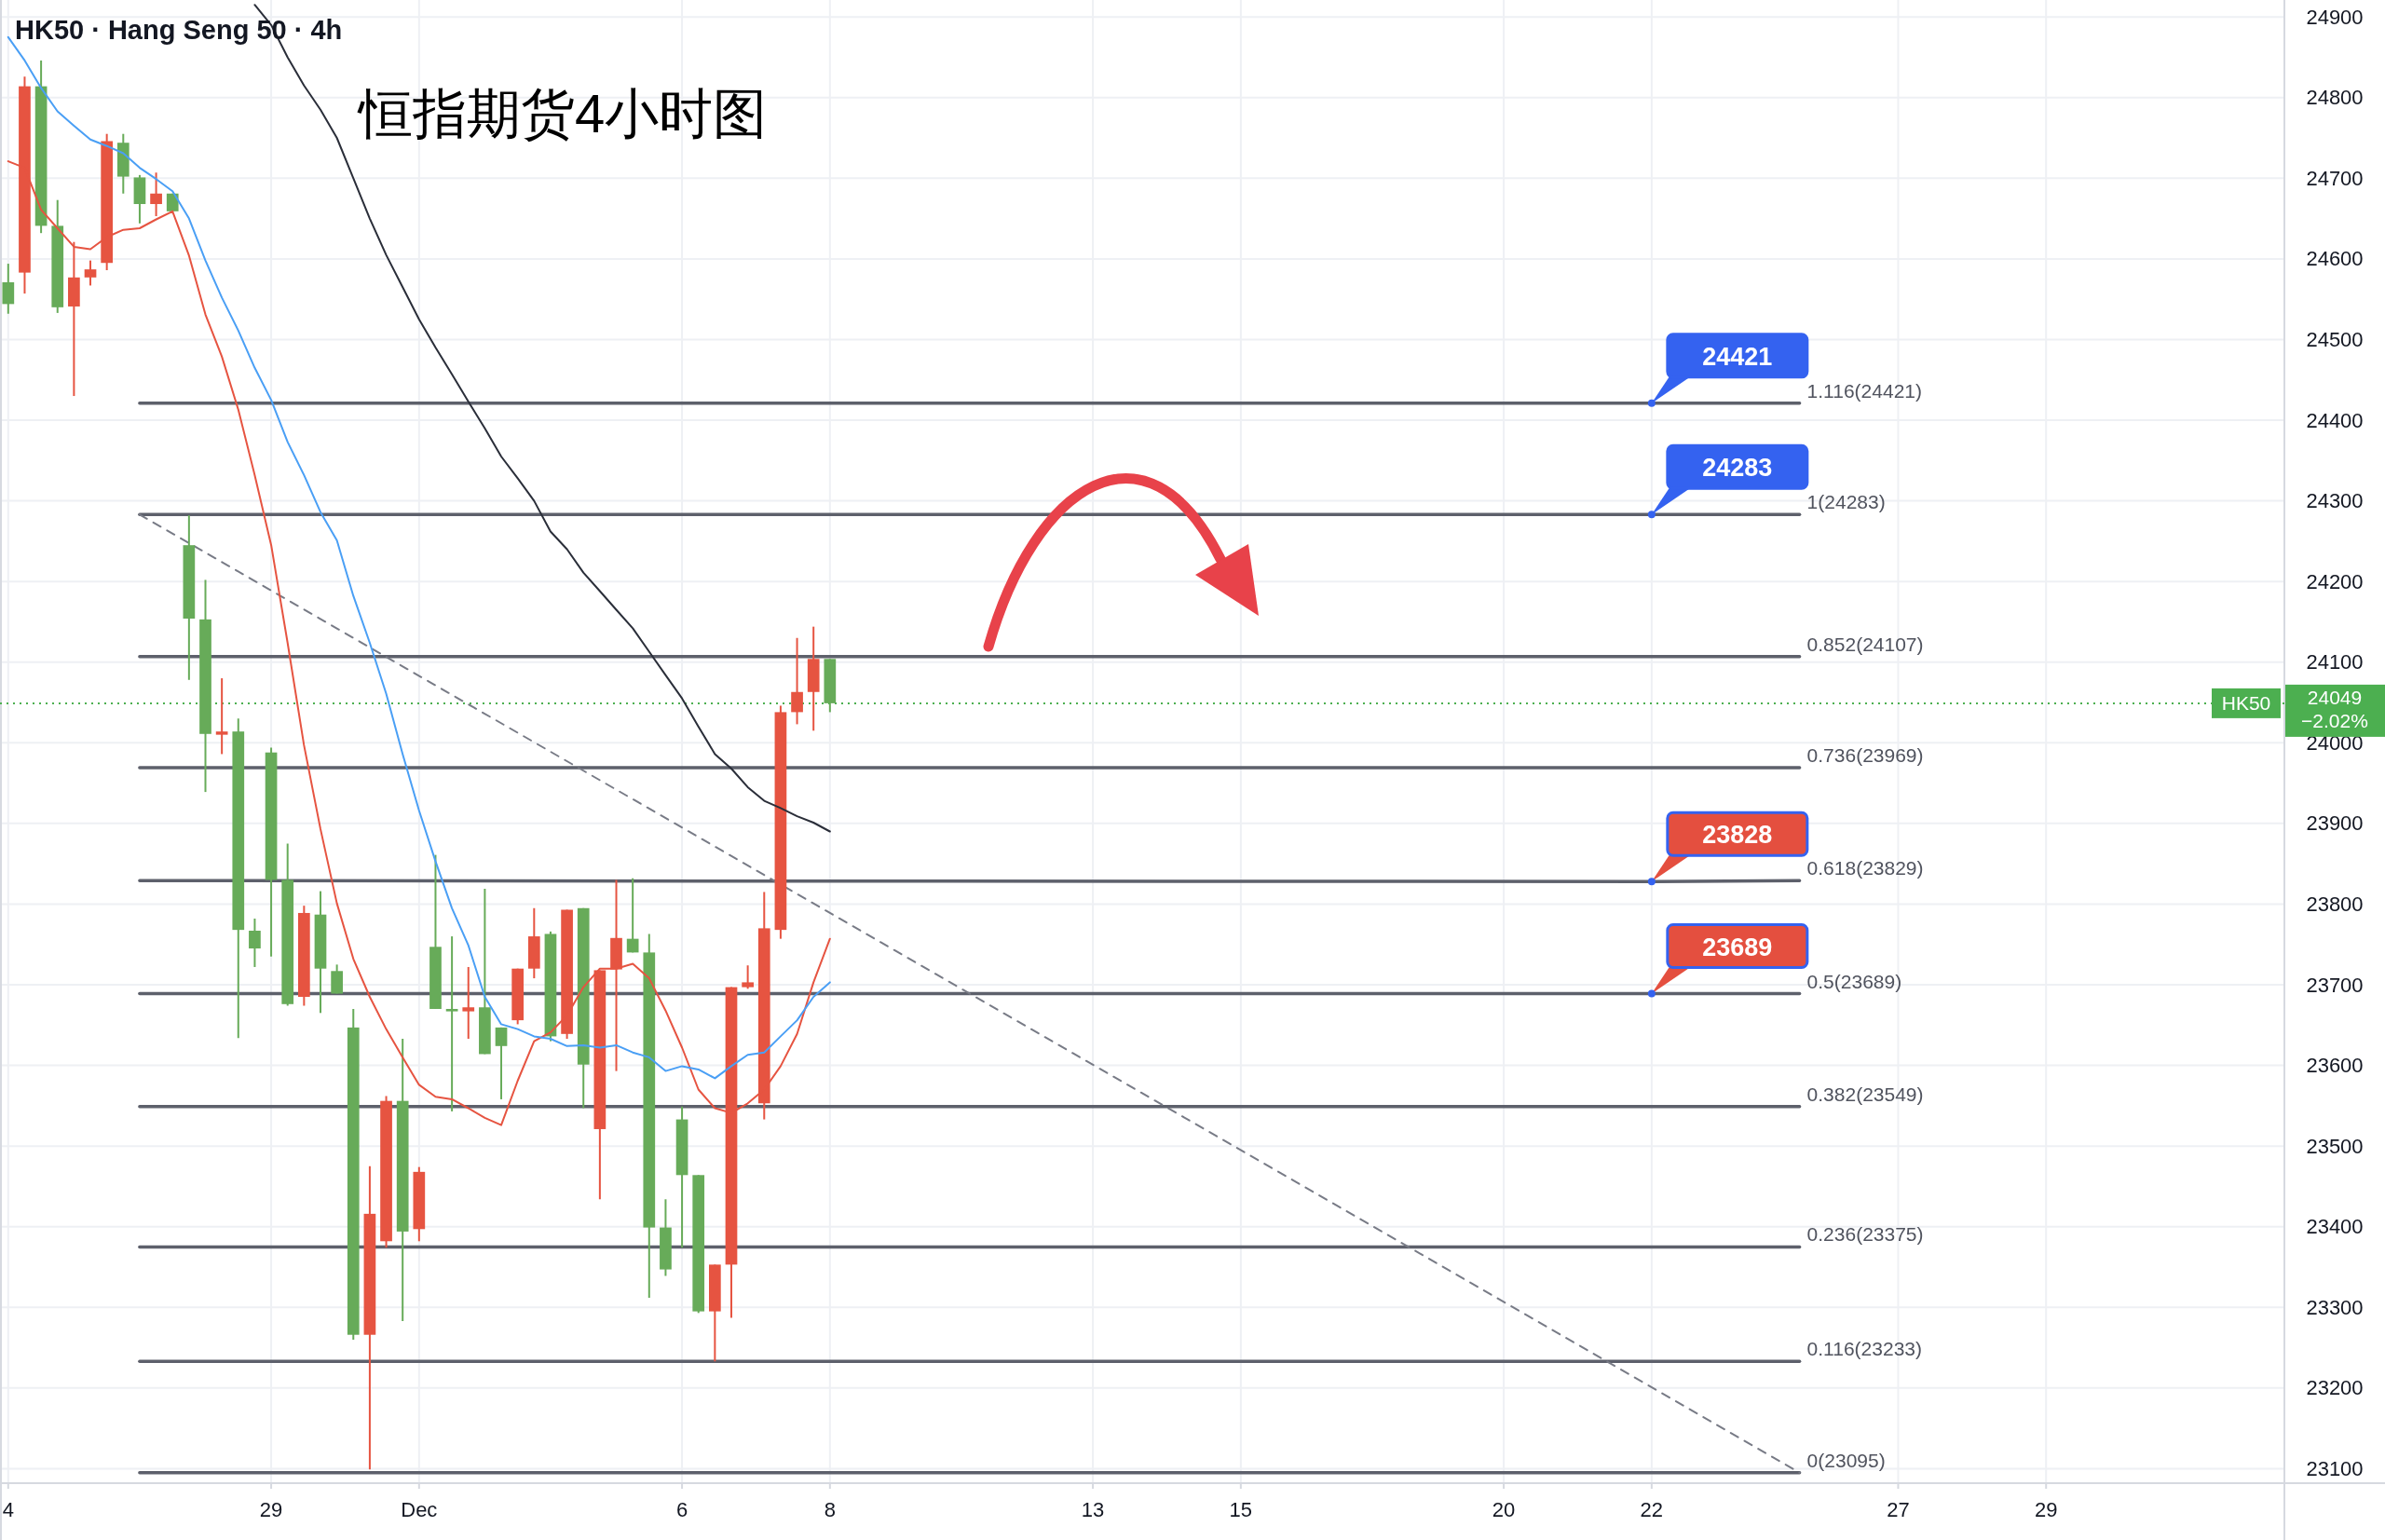 The image size is (2385, 1540). What do you see at coordinates (2335, 985) in the screenshot?
I see `y-tick-label: 23700` at bounding box center [2335, 985].